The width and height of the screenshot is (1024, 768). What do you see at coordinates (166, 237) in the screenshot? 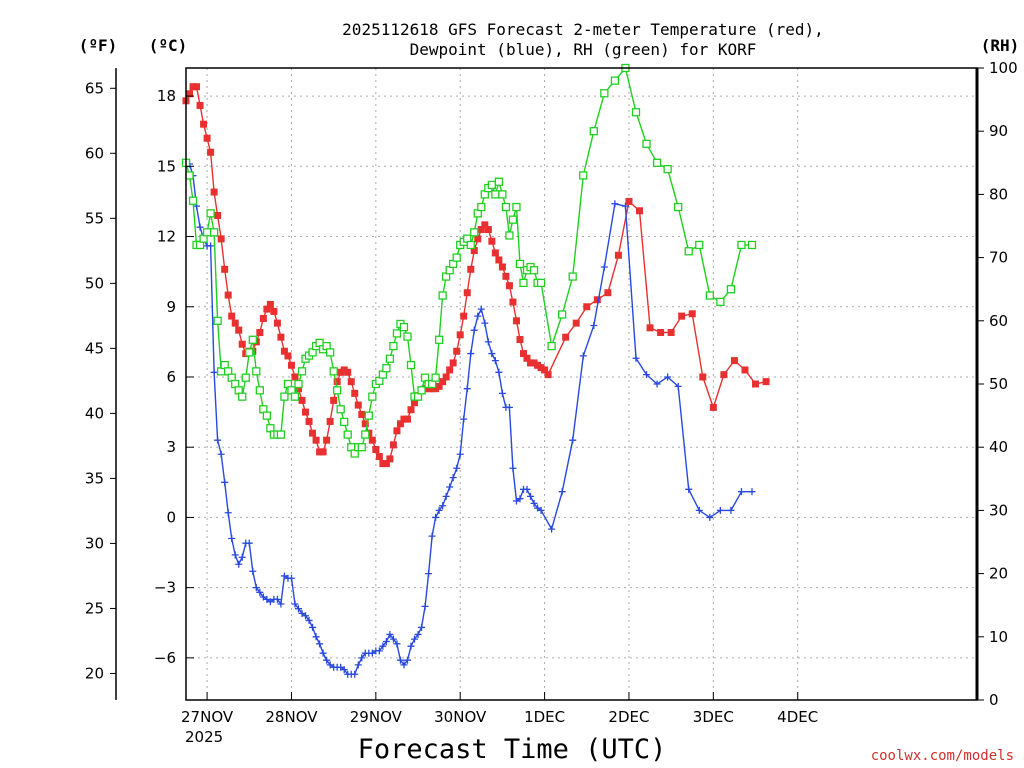
I see `celsius-tick-label: 12` at bounding box center [166, 237].